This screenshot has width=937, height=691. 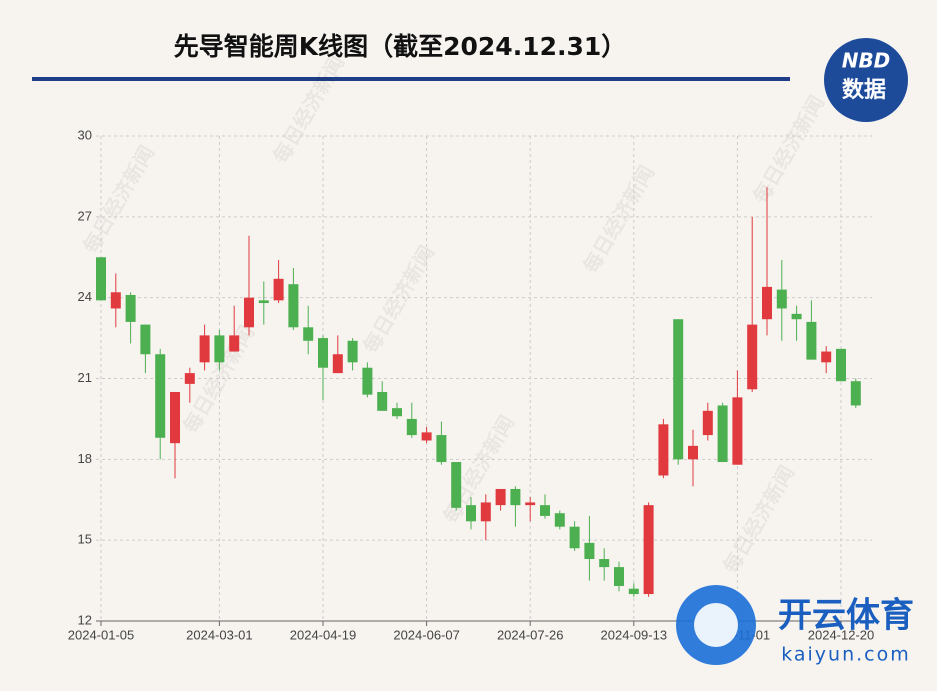 I want to click on y-tick-label: 18, so click(x=85, y=458).